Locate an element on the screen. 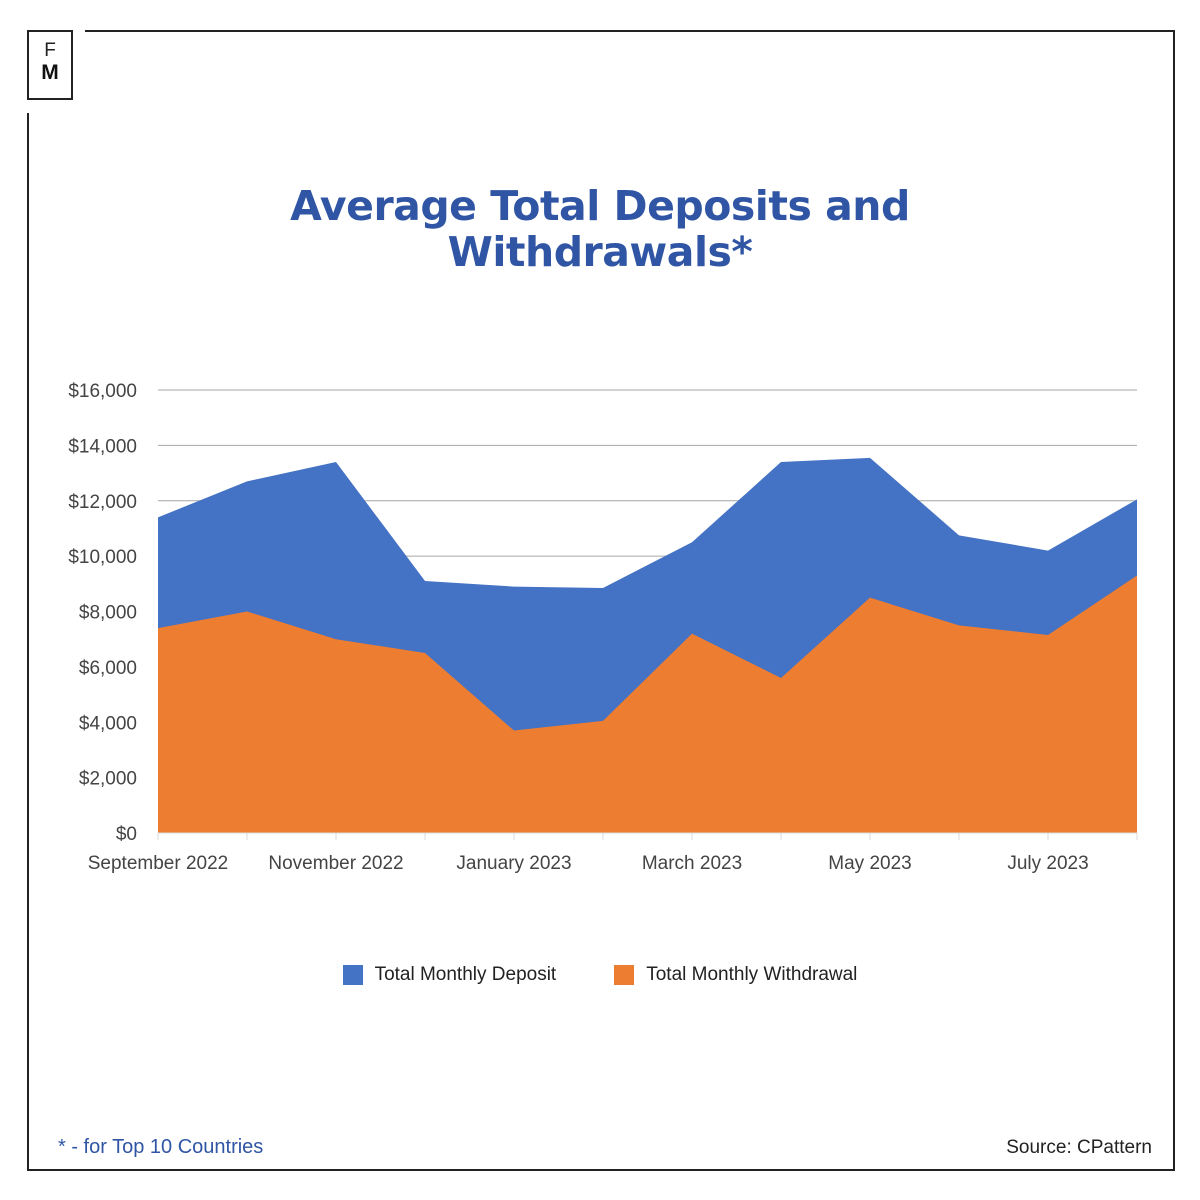 Image resolution: width=1200 pixels, height=1200 pixels. x-tick-label: March 2023 is located at coordinates (692, 863).